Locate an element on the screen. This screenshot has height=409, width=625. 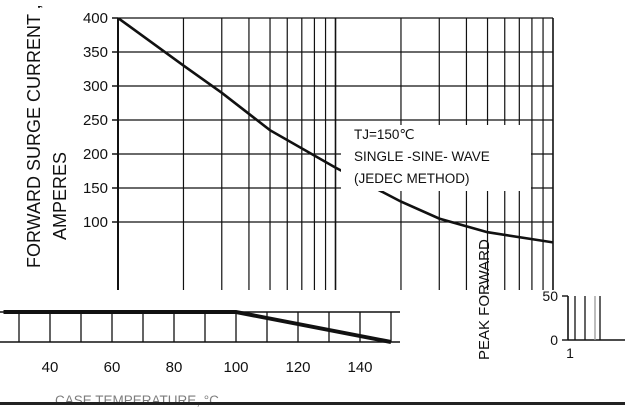
forward-chart-axes: 0 50 1 is located at coordinates (583, 324).